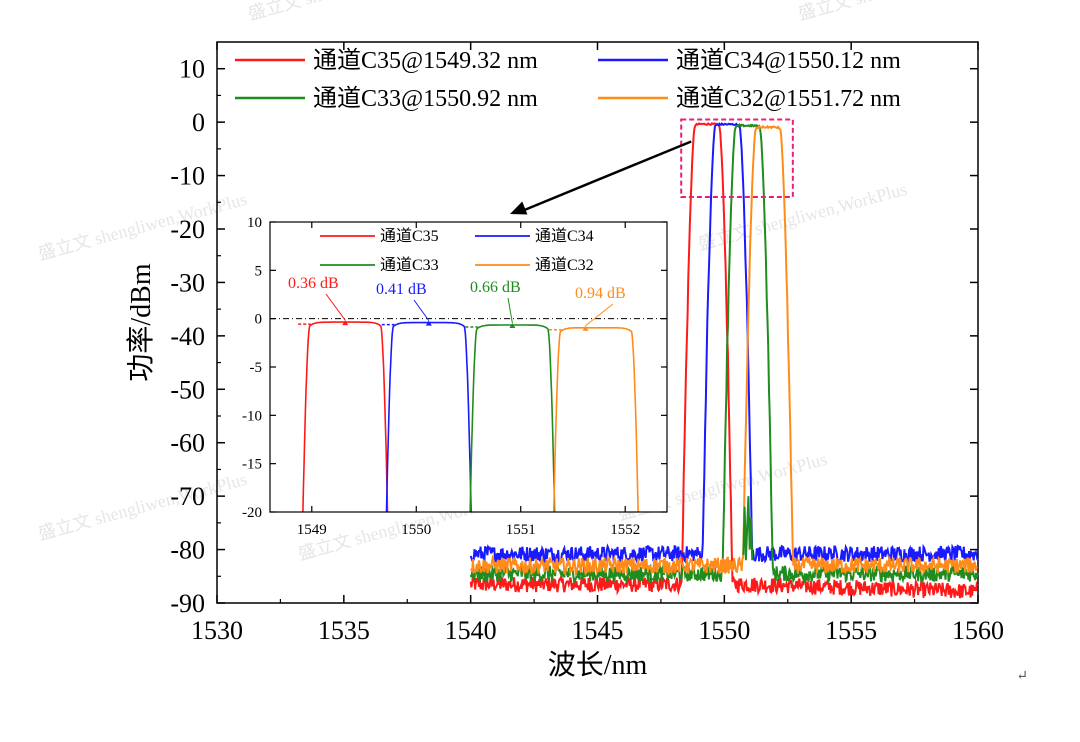  I want to click on main-series-spike, so click(748, 528).